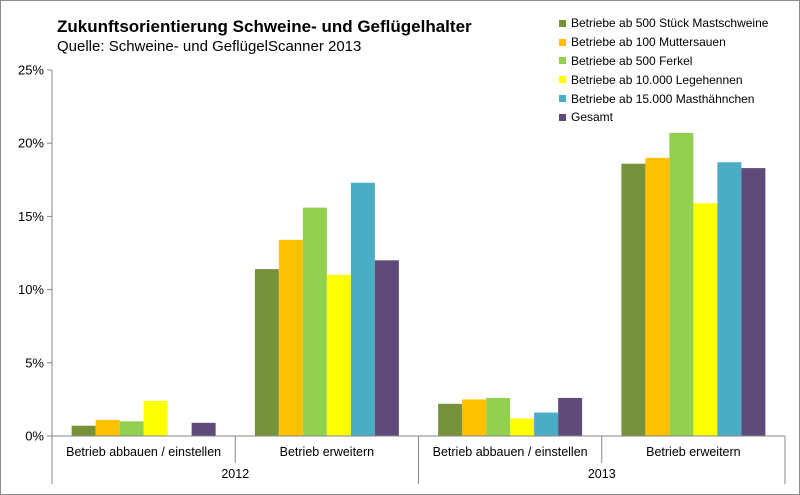 This screenshot has width=800, height=495. Describe the element at coordinates (663, 117) in the screenshot. I see `legend-item: Gesamt` at that location.